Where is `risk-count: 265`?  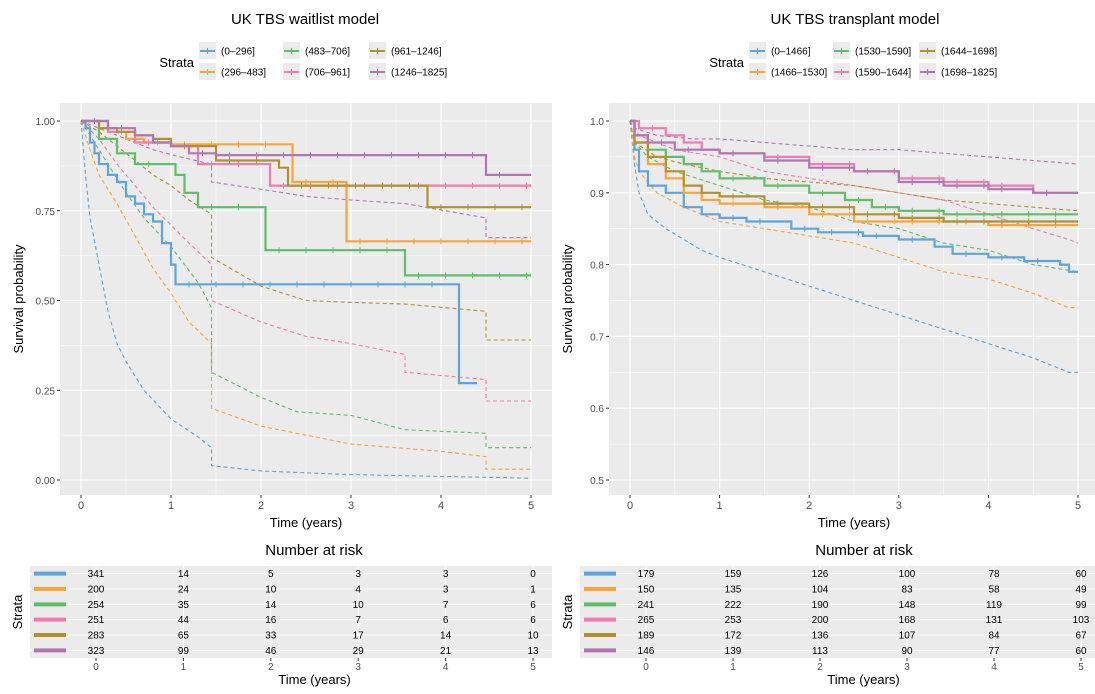
risk-count: 265 is located at coordinates (646, 620).